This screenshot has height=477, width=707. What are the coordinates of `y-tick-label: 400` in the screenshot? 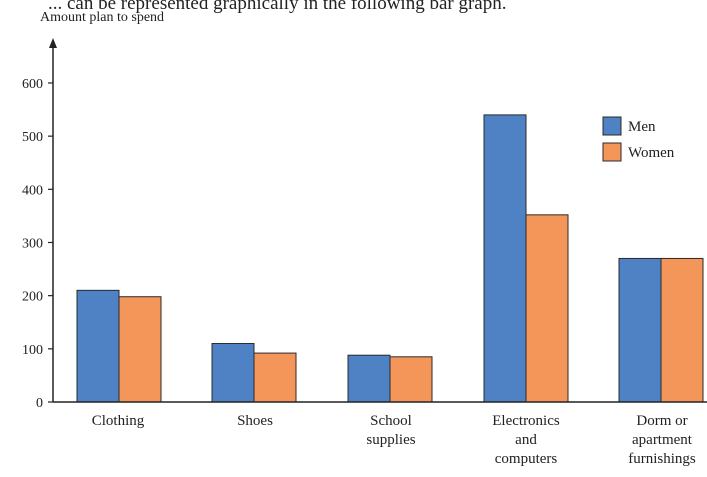 It's located at (32, 190).